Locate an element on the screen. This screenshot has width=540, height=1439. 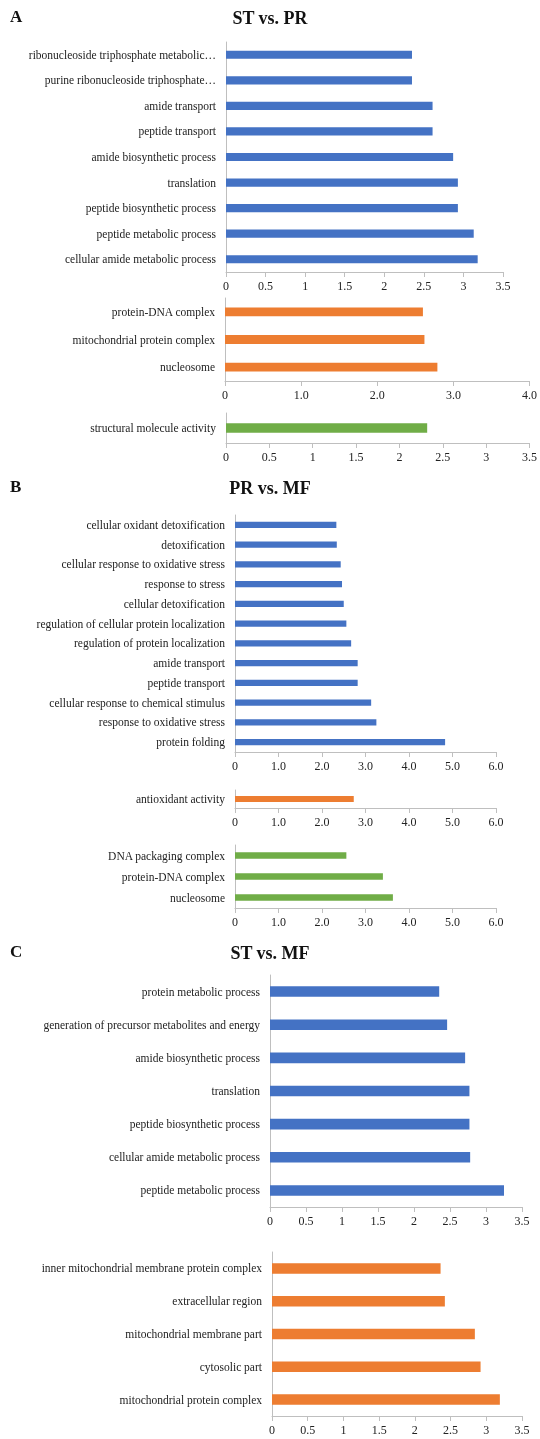
y-tick-label: response to oxidative stress is located at coordinates (162, 723).